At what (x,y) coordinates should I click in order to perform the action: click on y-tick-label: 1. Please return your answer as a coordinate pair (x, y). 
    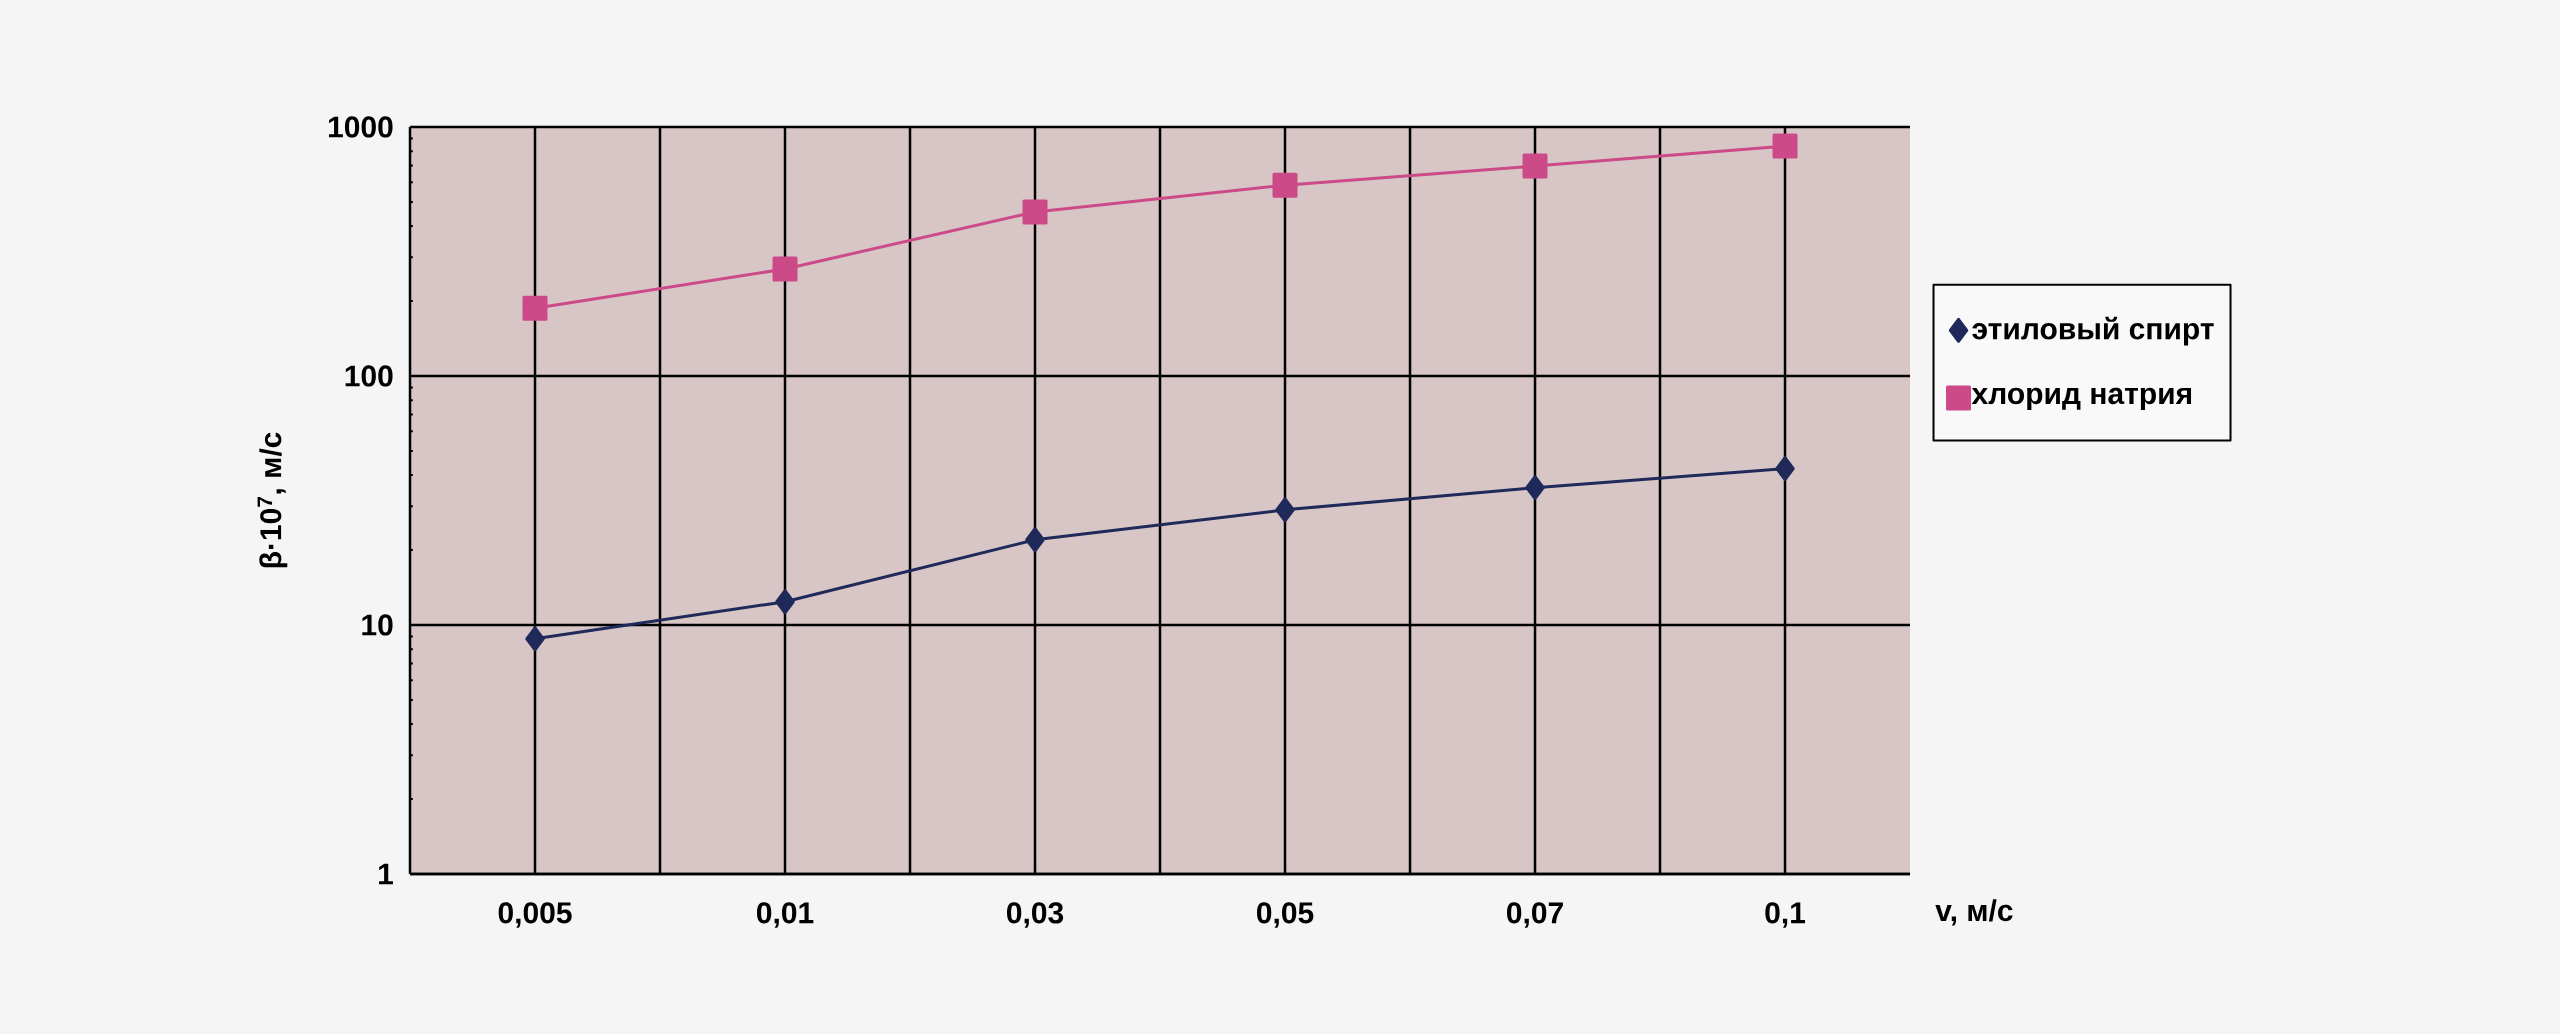
    Looking at the image, I should click on (386, 874).